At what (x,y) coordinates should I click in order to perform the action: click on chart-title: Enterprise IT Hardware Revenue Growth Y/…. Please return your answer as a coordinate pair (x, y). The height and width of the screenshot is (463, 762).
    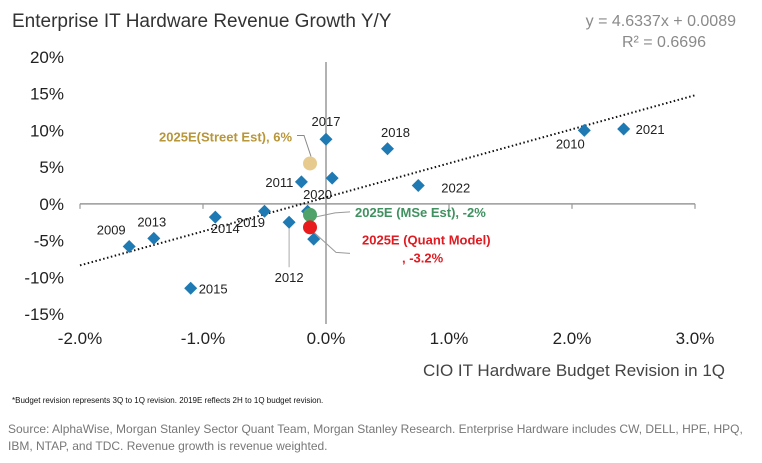
    Looking at the image, I should click on (202, 21).